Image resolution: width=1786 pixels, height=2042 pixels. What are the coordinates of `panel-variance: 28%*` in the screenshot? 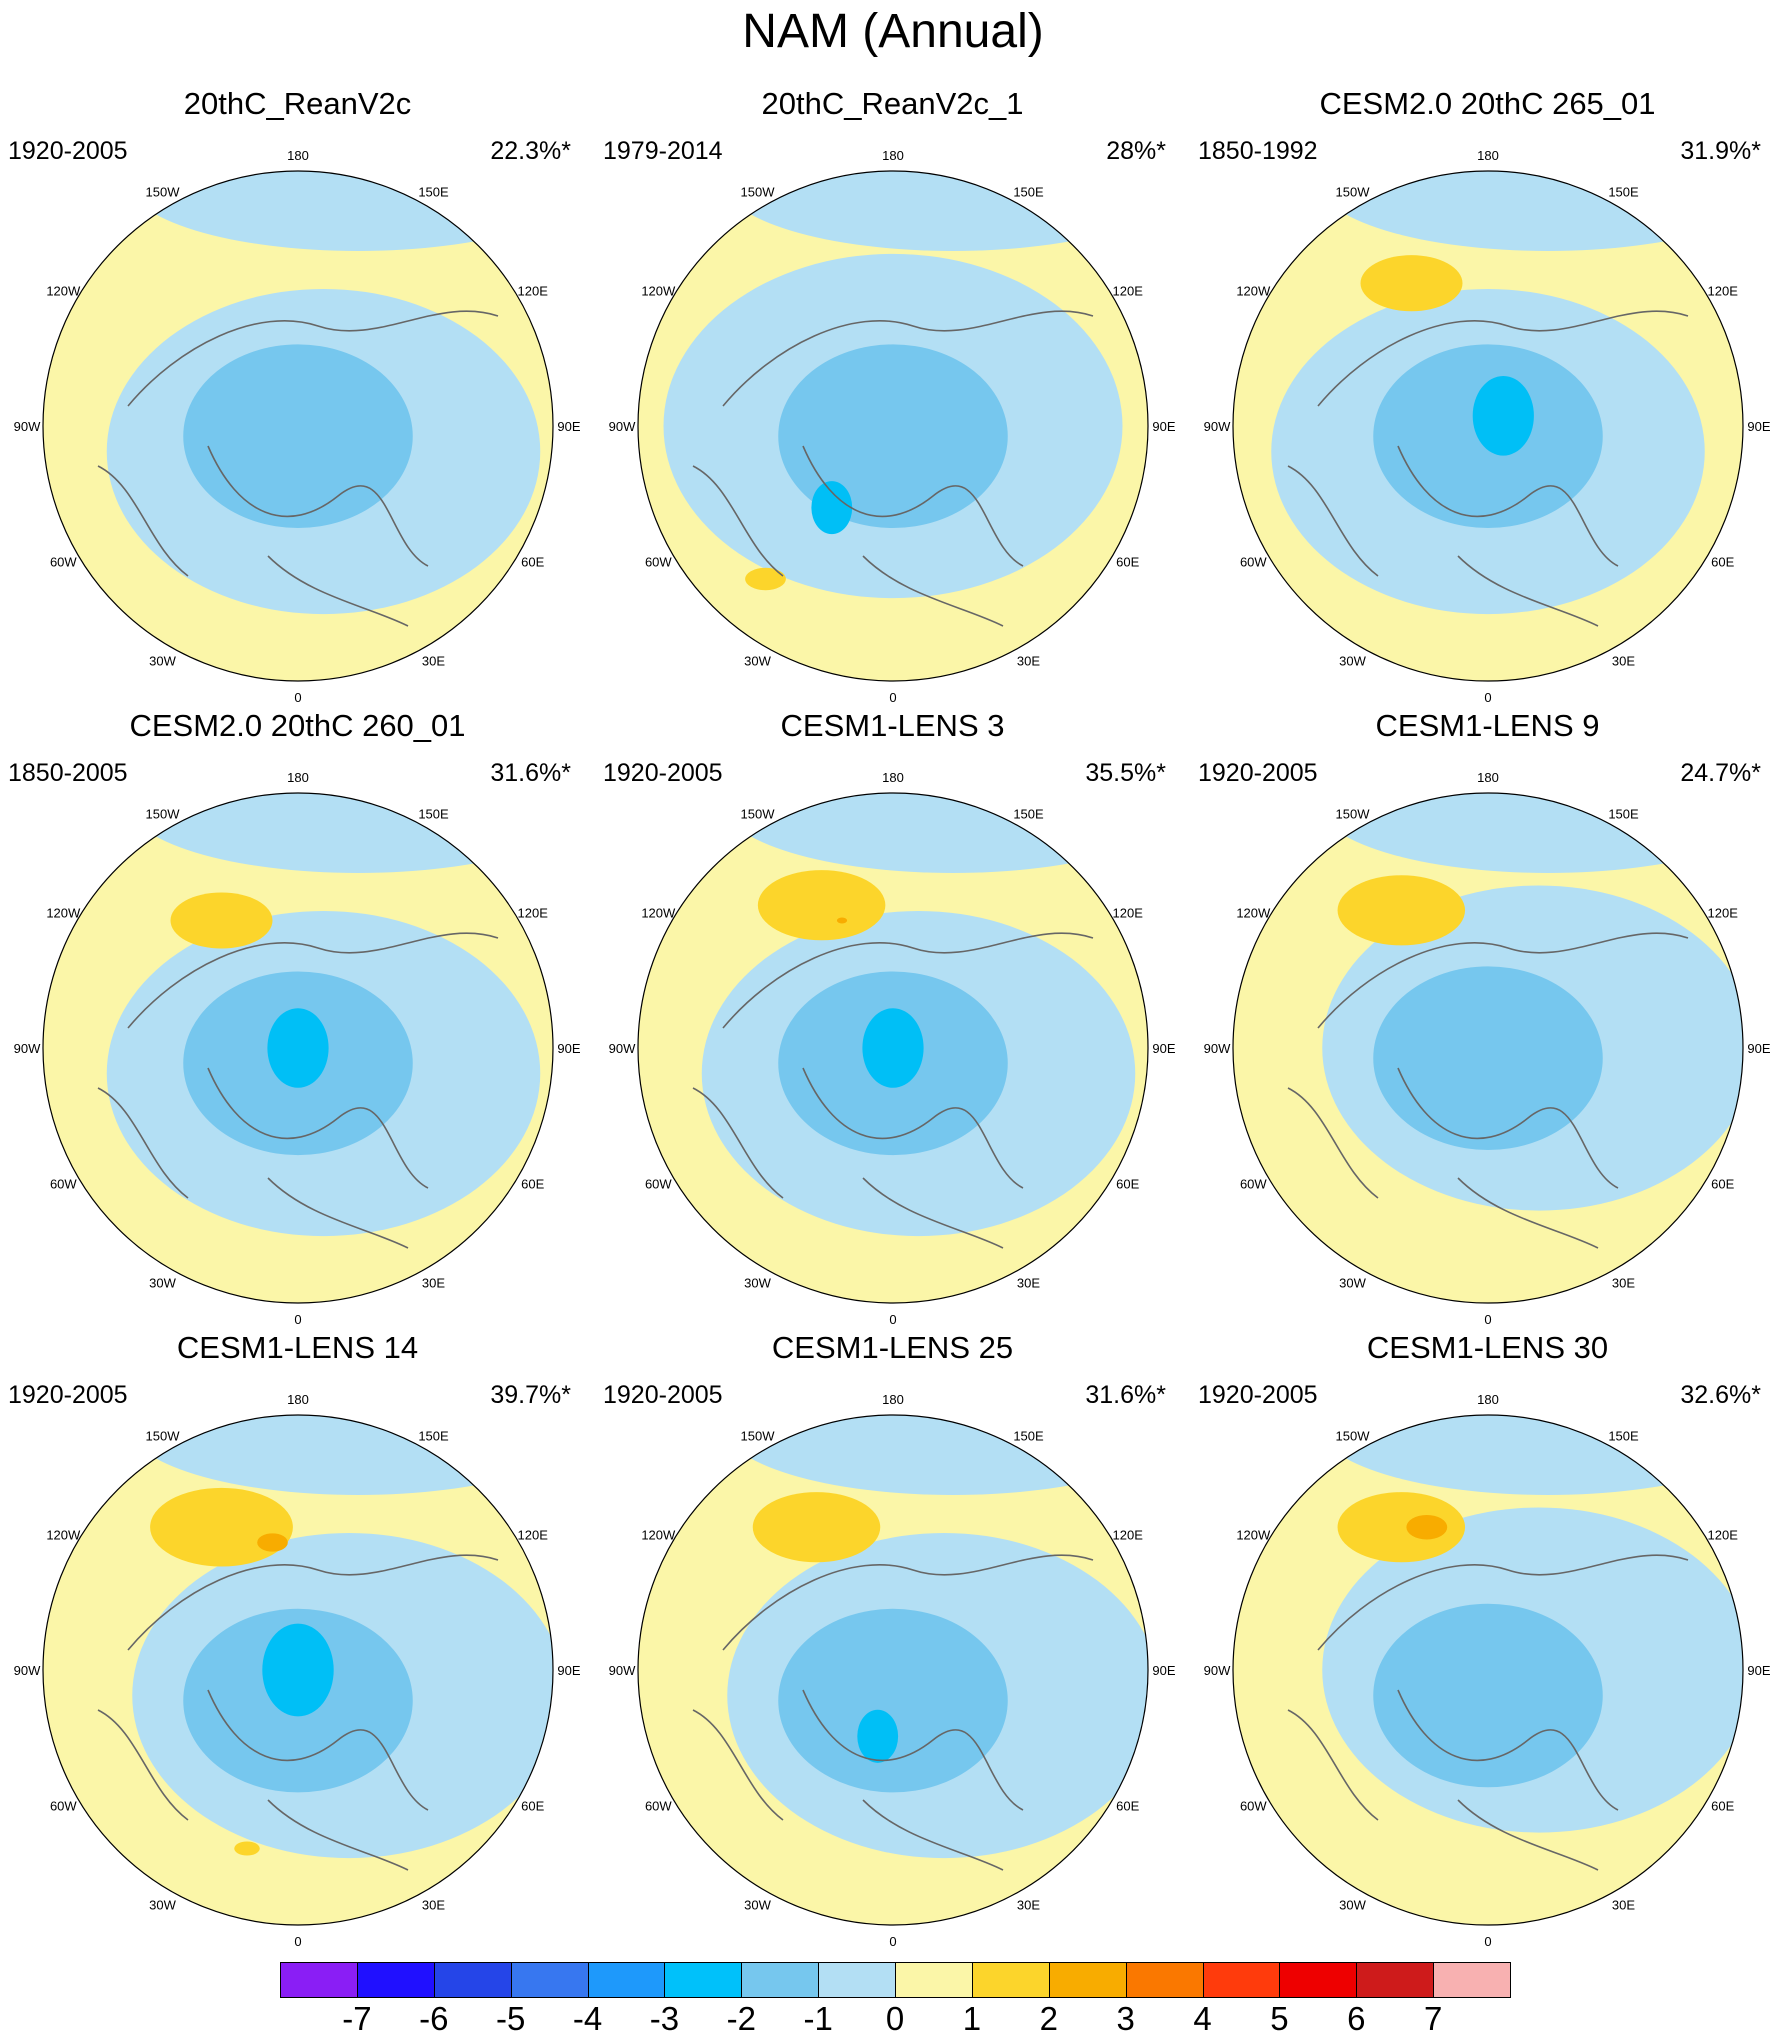 It's located at (1136, 151).